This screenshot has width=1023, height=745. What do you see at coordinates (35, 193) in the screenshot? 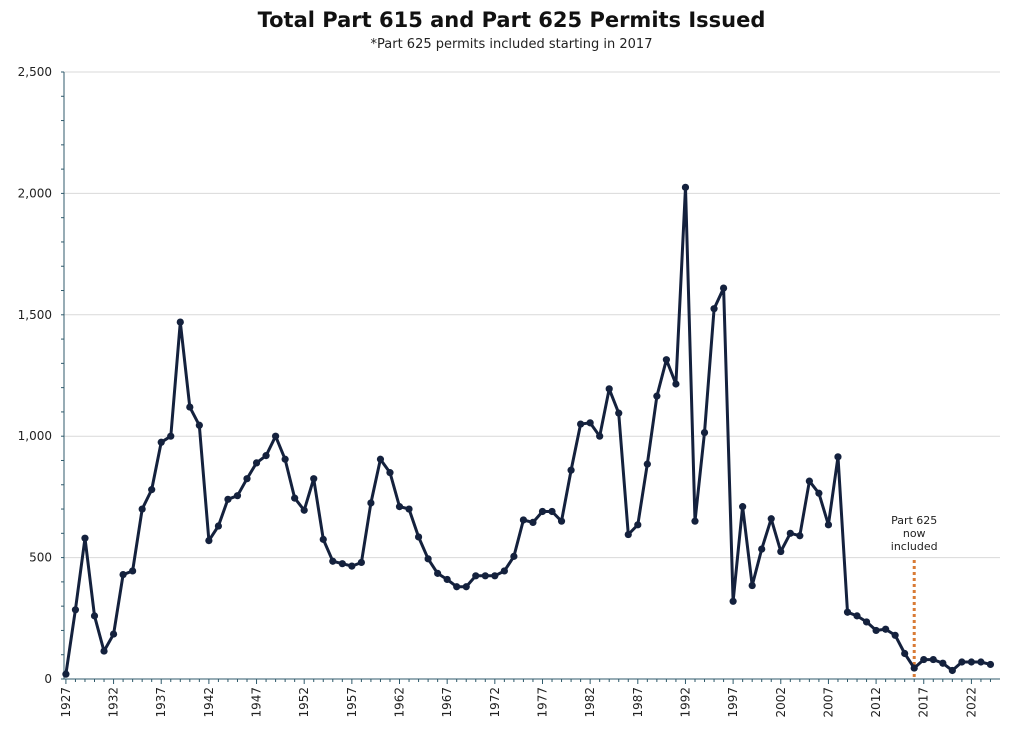
I see `y-tick-label: 2,000` at bounding box center [35, 193].